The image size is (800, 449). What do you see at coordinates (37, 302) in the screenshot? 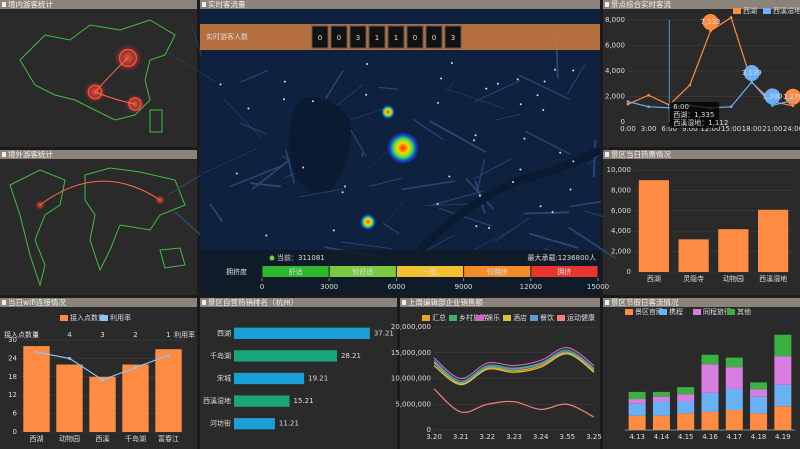
I see `panel-title: 当日wifi连接情况` at bounding box center [37, 302].